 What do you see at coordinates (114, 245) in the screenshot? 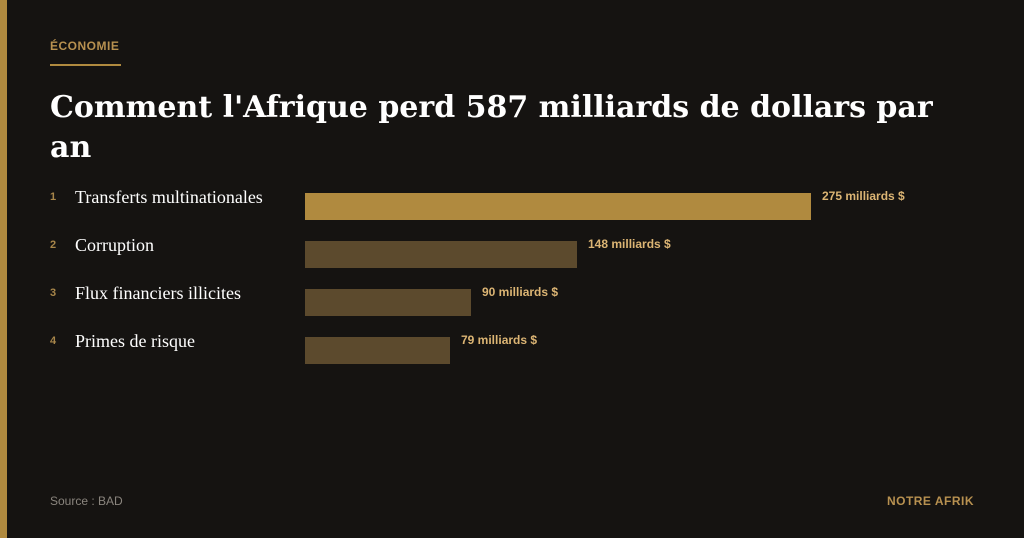
I see `bar-category-label: Corruption` at bounding box center [114, 245].